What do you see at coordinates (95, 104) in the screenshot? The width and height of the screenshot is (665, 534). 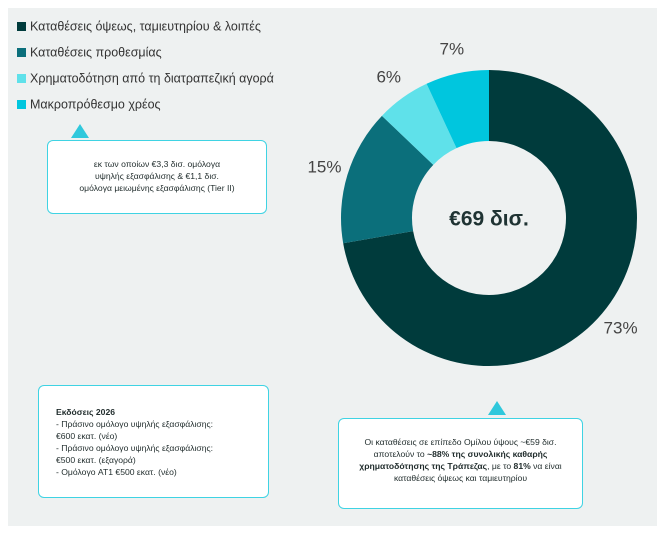 I see `legend-label: Μακροπρόθεσμο χρέος` at bounding box center [95, 104].